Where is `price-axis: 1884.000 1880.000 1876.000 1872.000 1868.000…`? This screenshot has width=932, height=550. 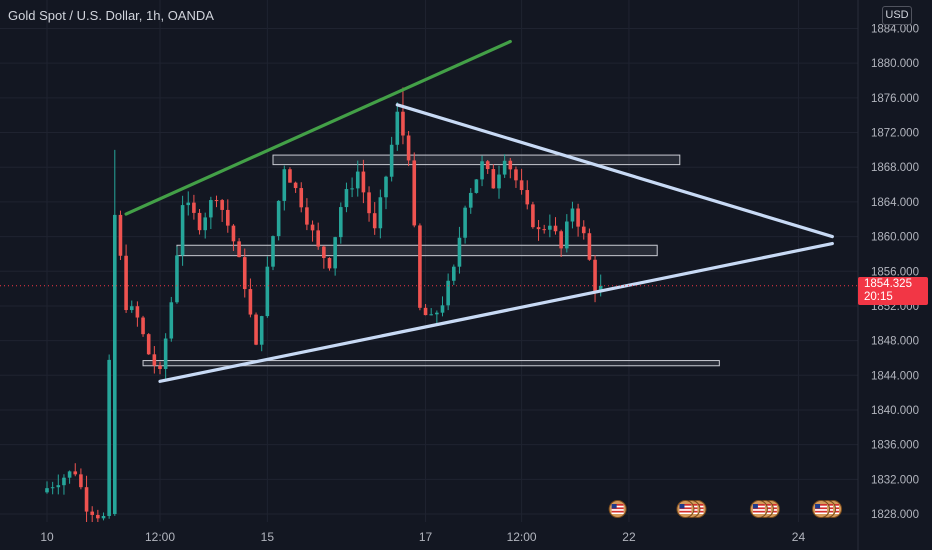
price-axis: 1884.000 1880.000 1876.000 1872.000 1868.000… is located at coordinates (895, 273).